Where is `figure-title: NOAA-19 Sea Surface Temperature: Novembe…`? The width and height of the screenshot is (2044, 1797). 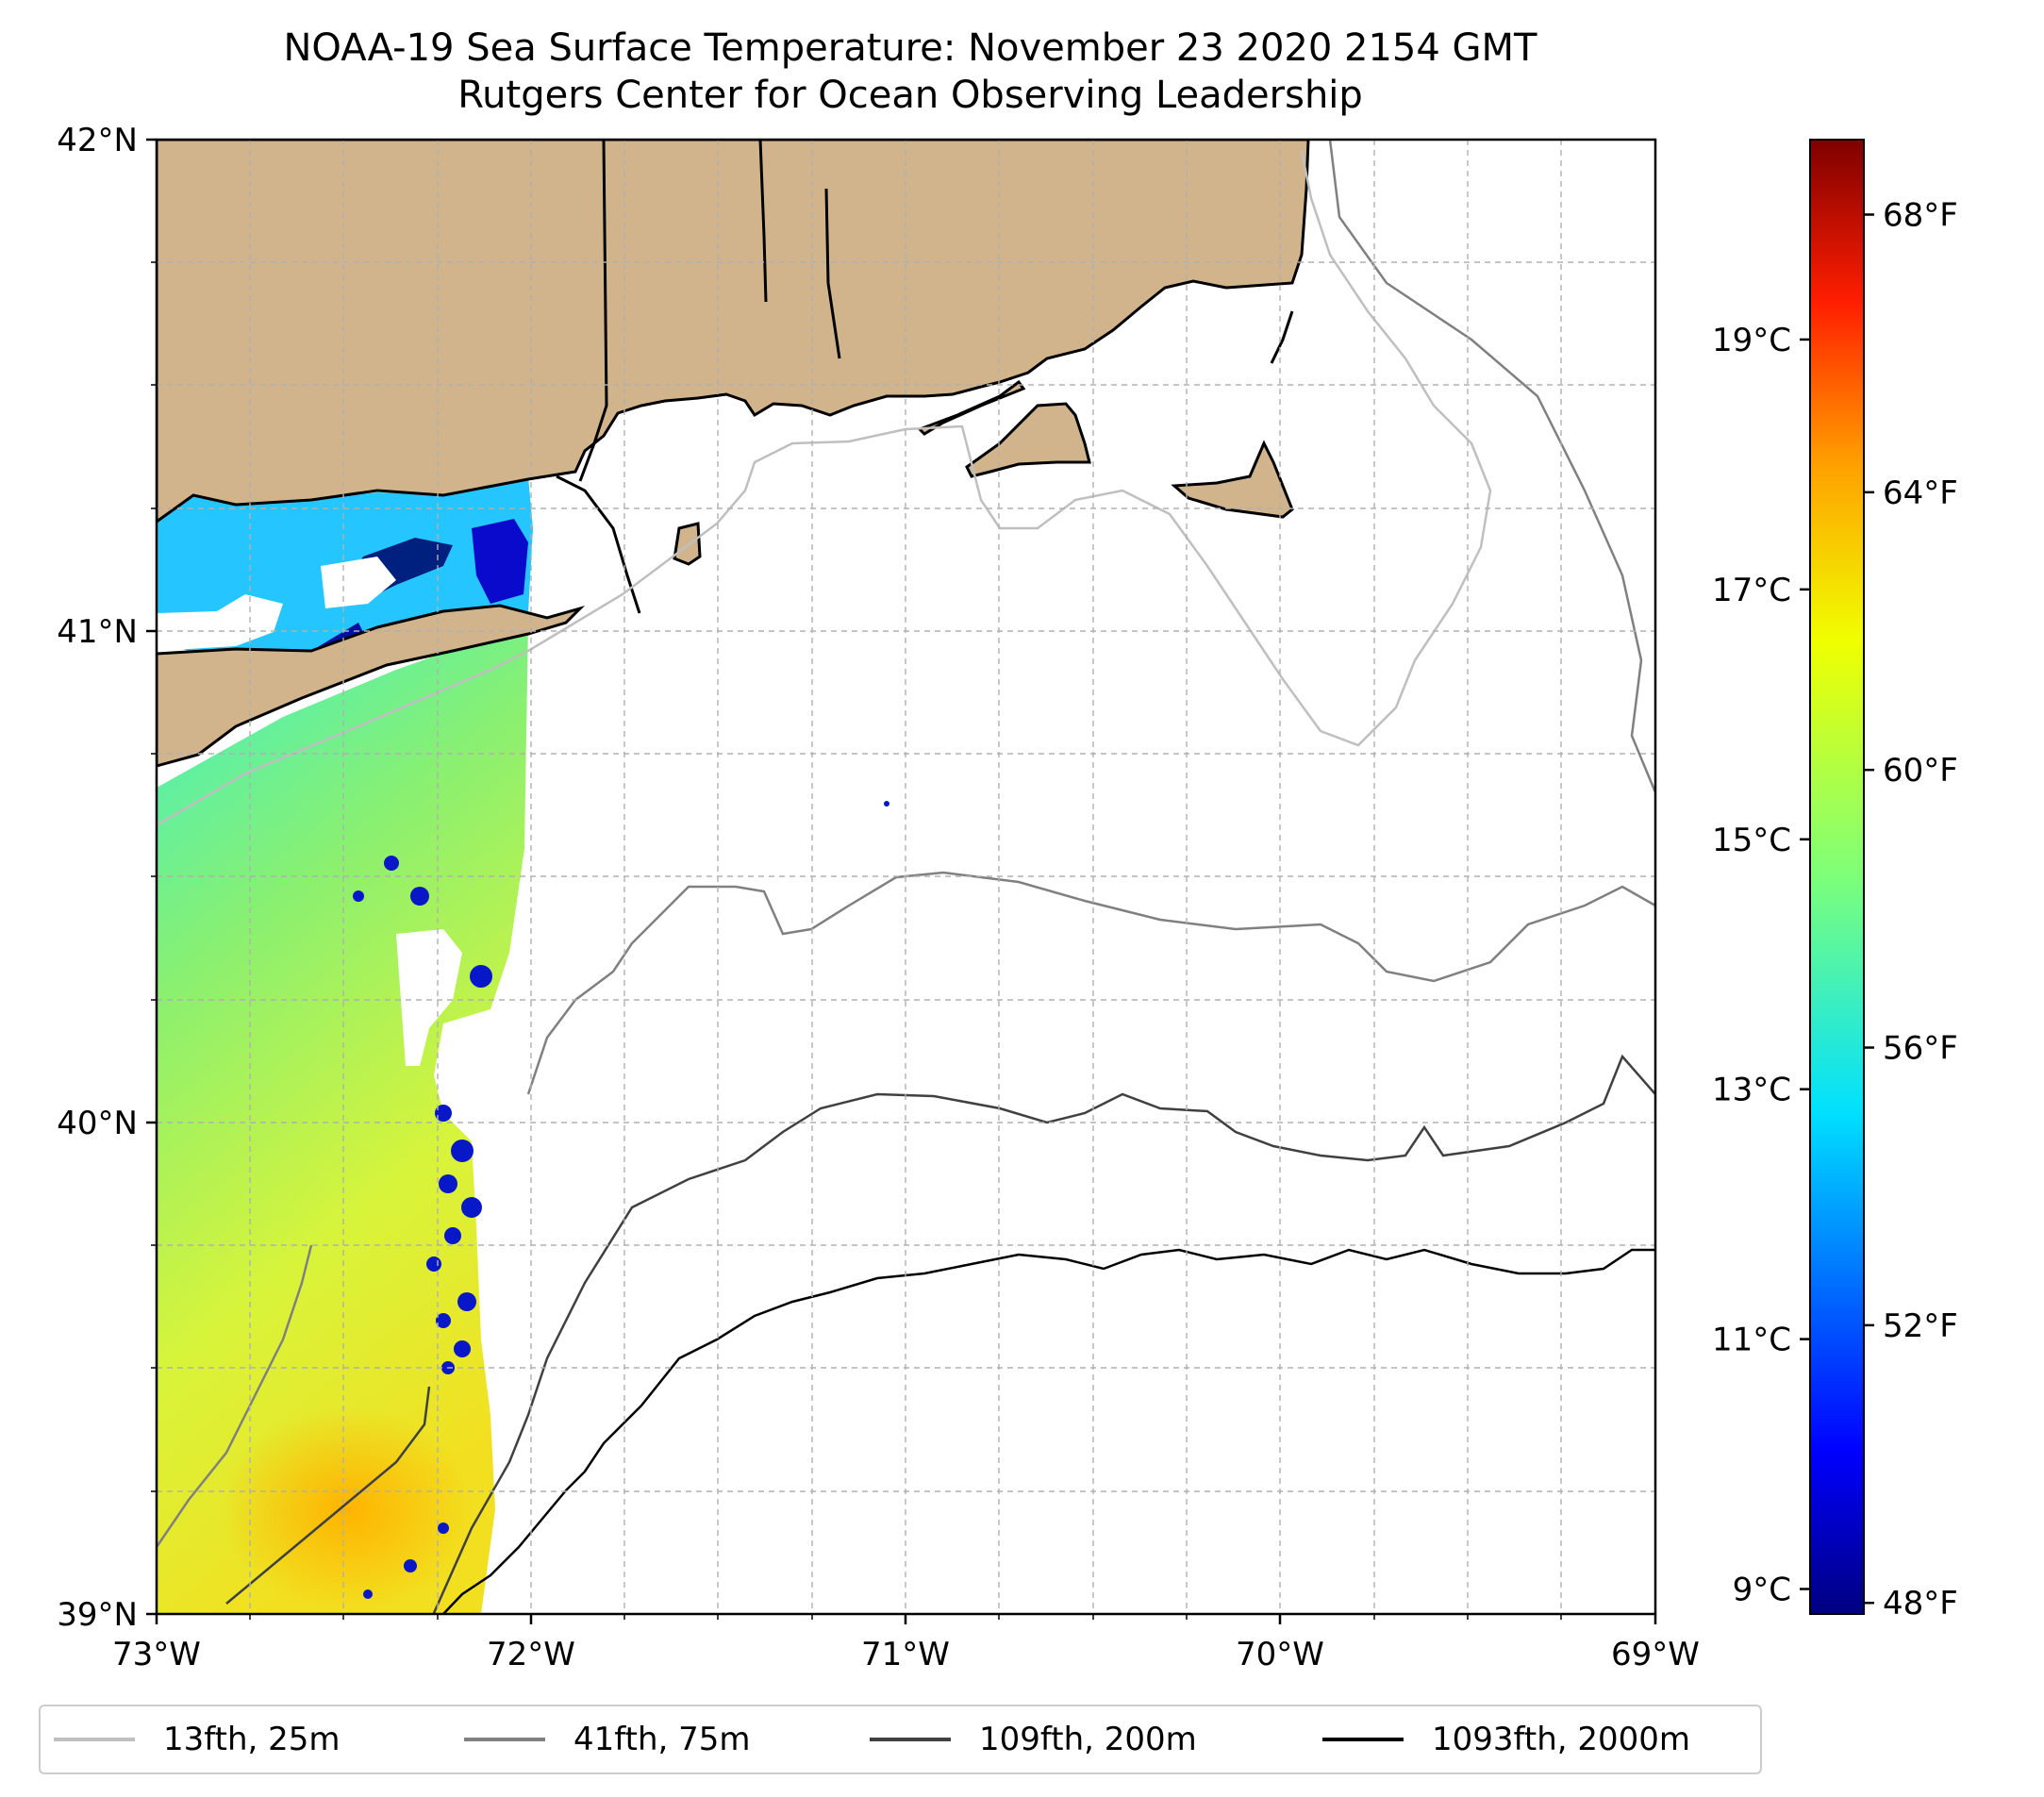 figure-title: NOAA-19 Sea Surface Temperature: Novembe… is located at coordinates (910, 72).